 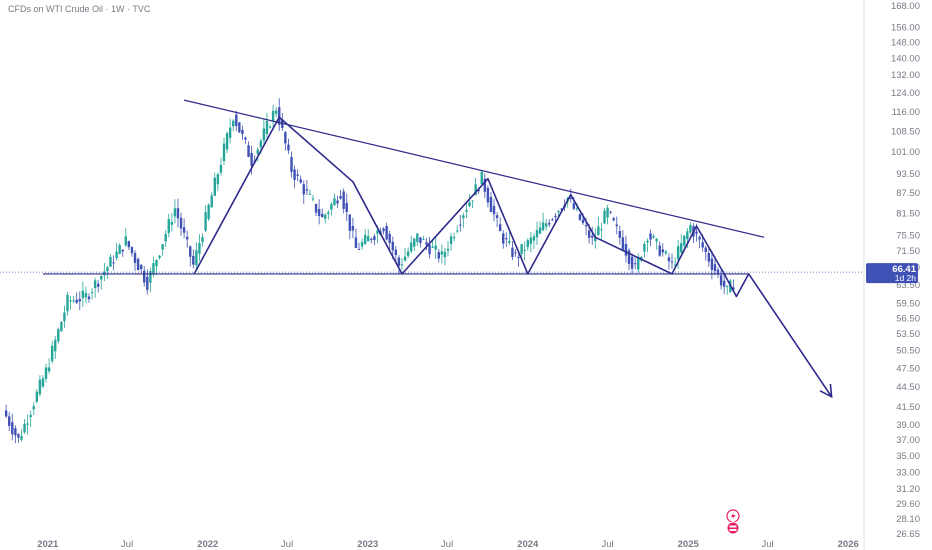 What do you see at coordinates (733, 516) in the screenshot?
I see `lightning-event-icon` at bounding box center [733, 516].